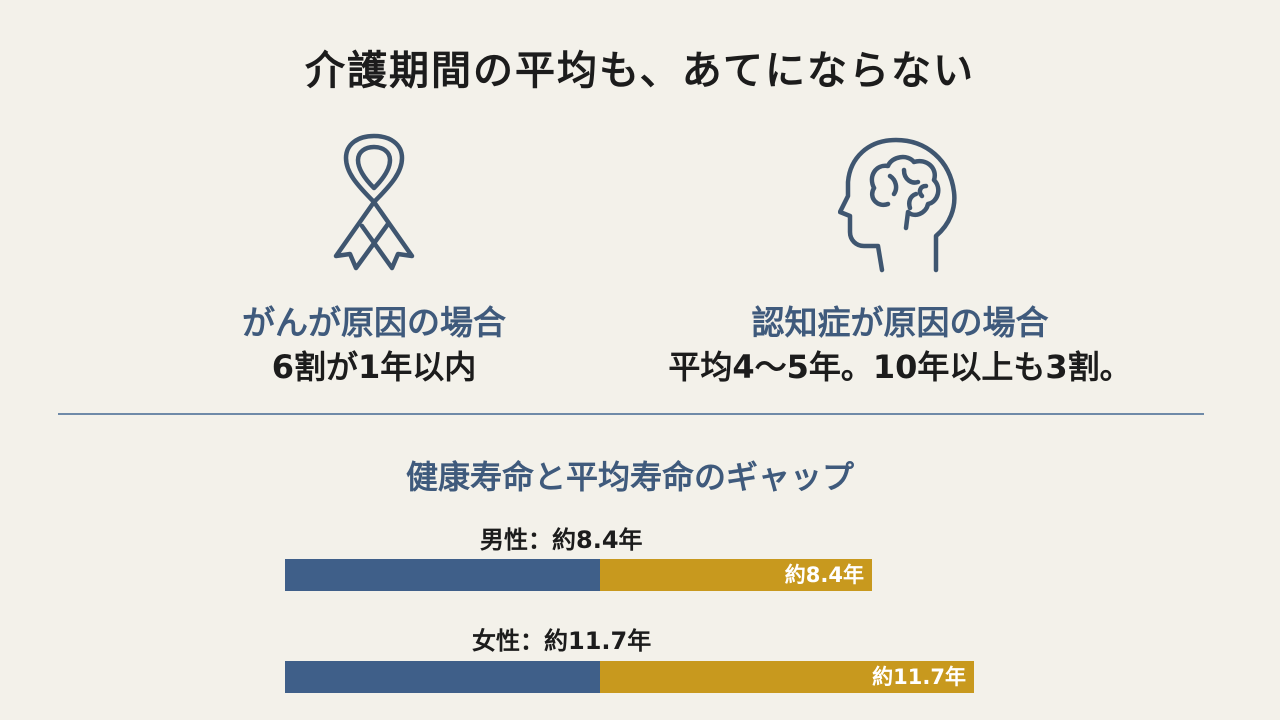 This screenshot has height=720, width=1280. What do you see at coordinates (629, 477) in the screenshot?
I see `gap-section-title: 健康寿命と平均寿命のギャップ` at bounding box center [629, 477].